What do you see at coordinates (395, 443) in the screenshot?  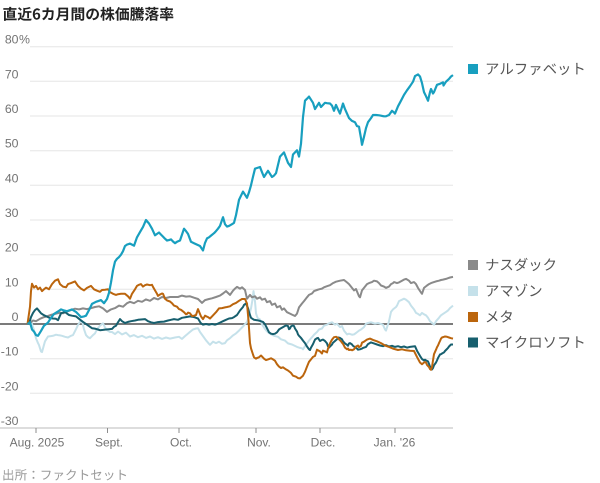 I see `svg-text: Jan. '26` at bounding box center [395, 443].